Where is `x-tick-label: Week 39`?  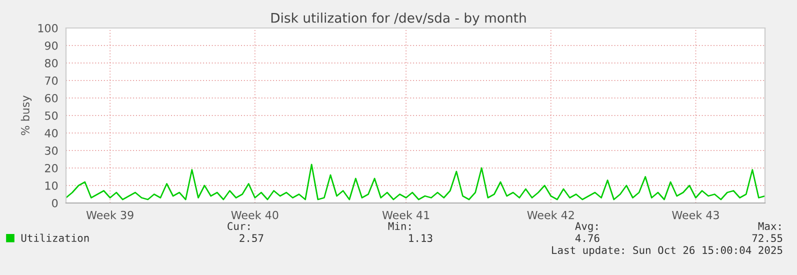
x-tick-label: Week 39 is located at coordinates (110, 215).